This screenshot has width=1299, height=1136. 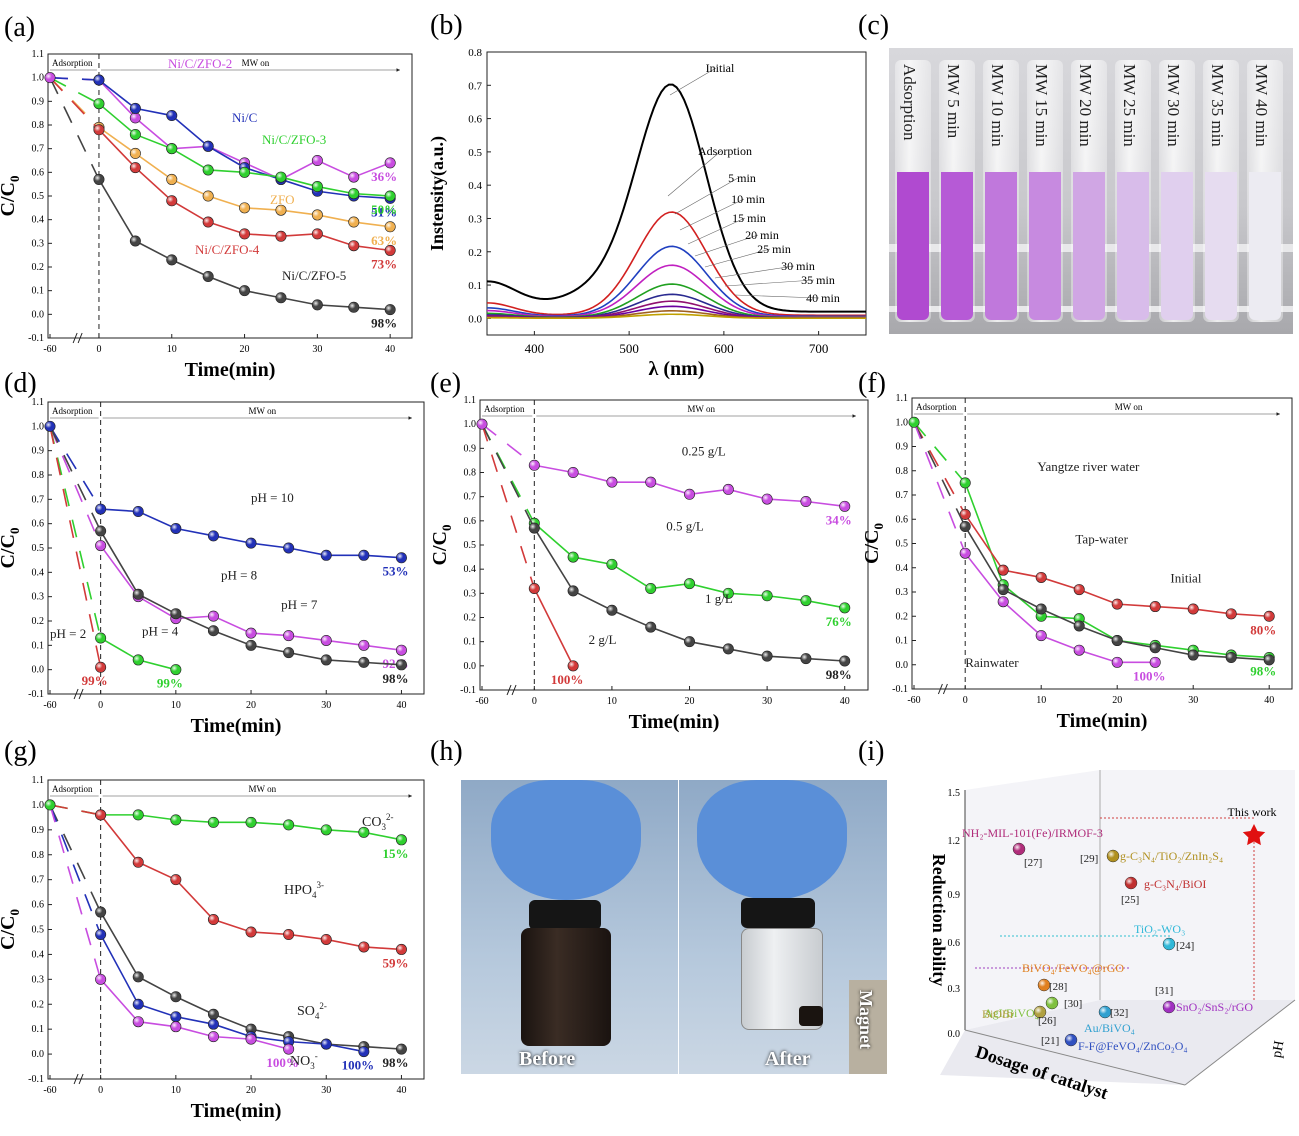 What do you see at coordinates (338, 941) in the screenshot?
I see `panel-g-annotations: CO32- HPO43- SO42- NO3-` at bounding box center [338, 941].